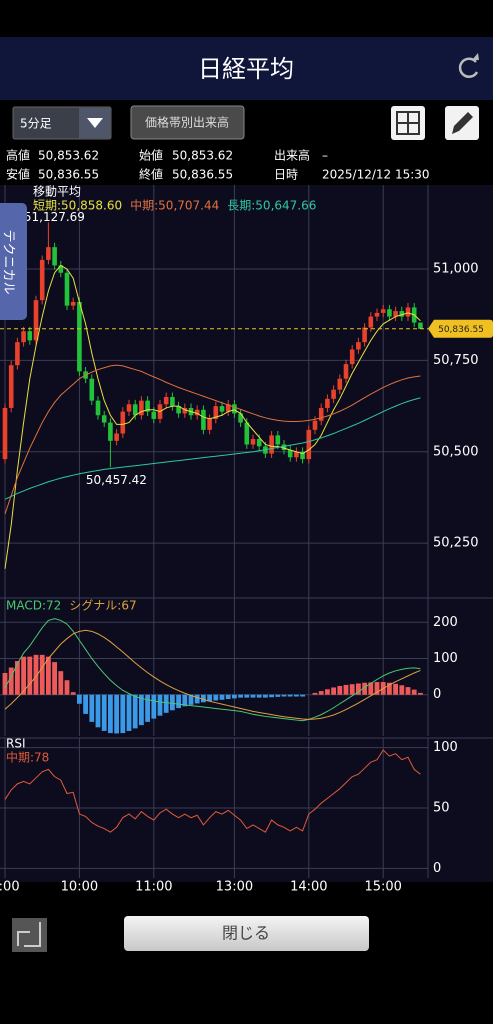 This screenshot has width=493, height=1024. I want to click on info-label: 日時, so click(286, 175).